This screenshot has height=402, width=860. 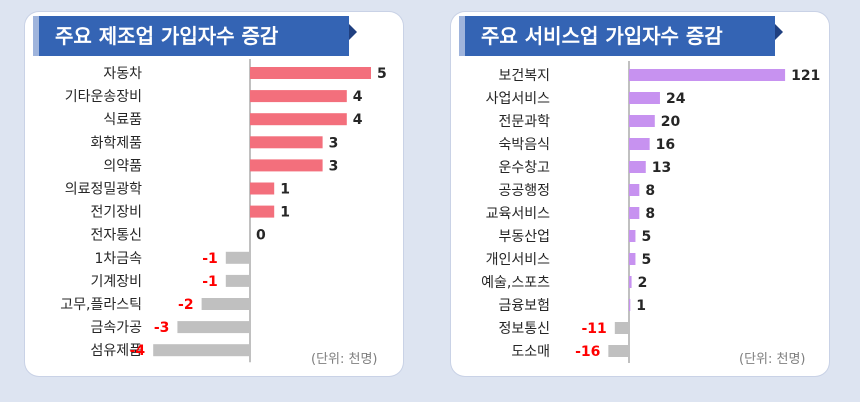 What do you see at coordinates (116, 213) in the screenshot?
I see `category-label: 전기장비` at bounding box center [116, 213].